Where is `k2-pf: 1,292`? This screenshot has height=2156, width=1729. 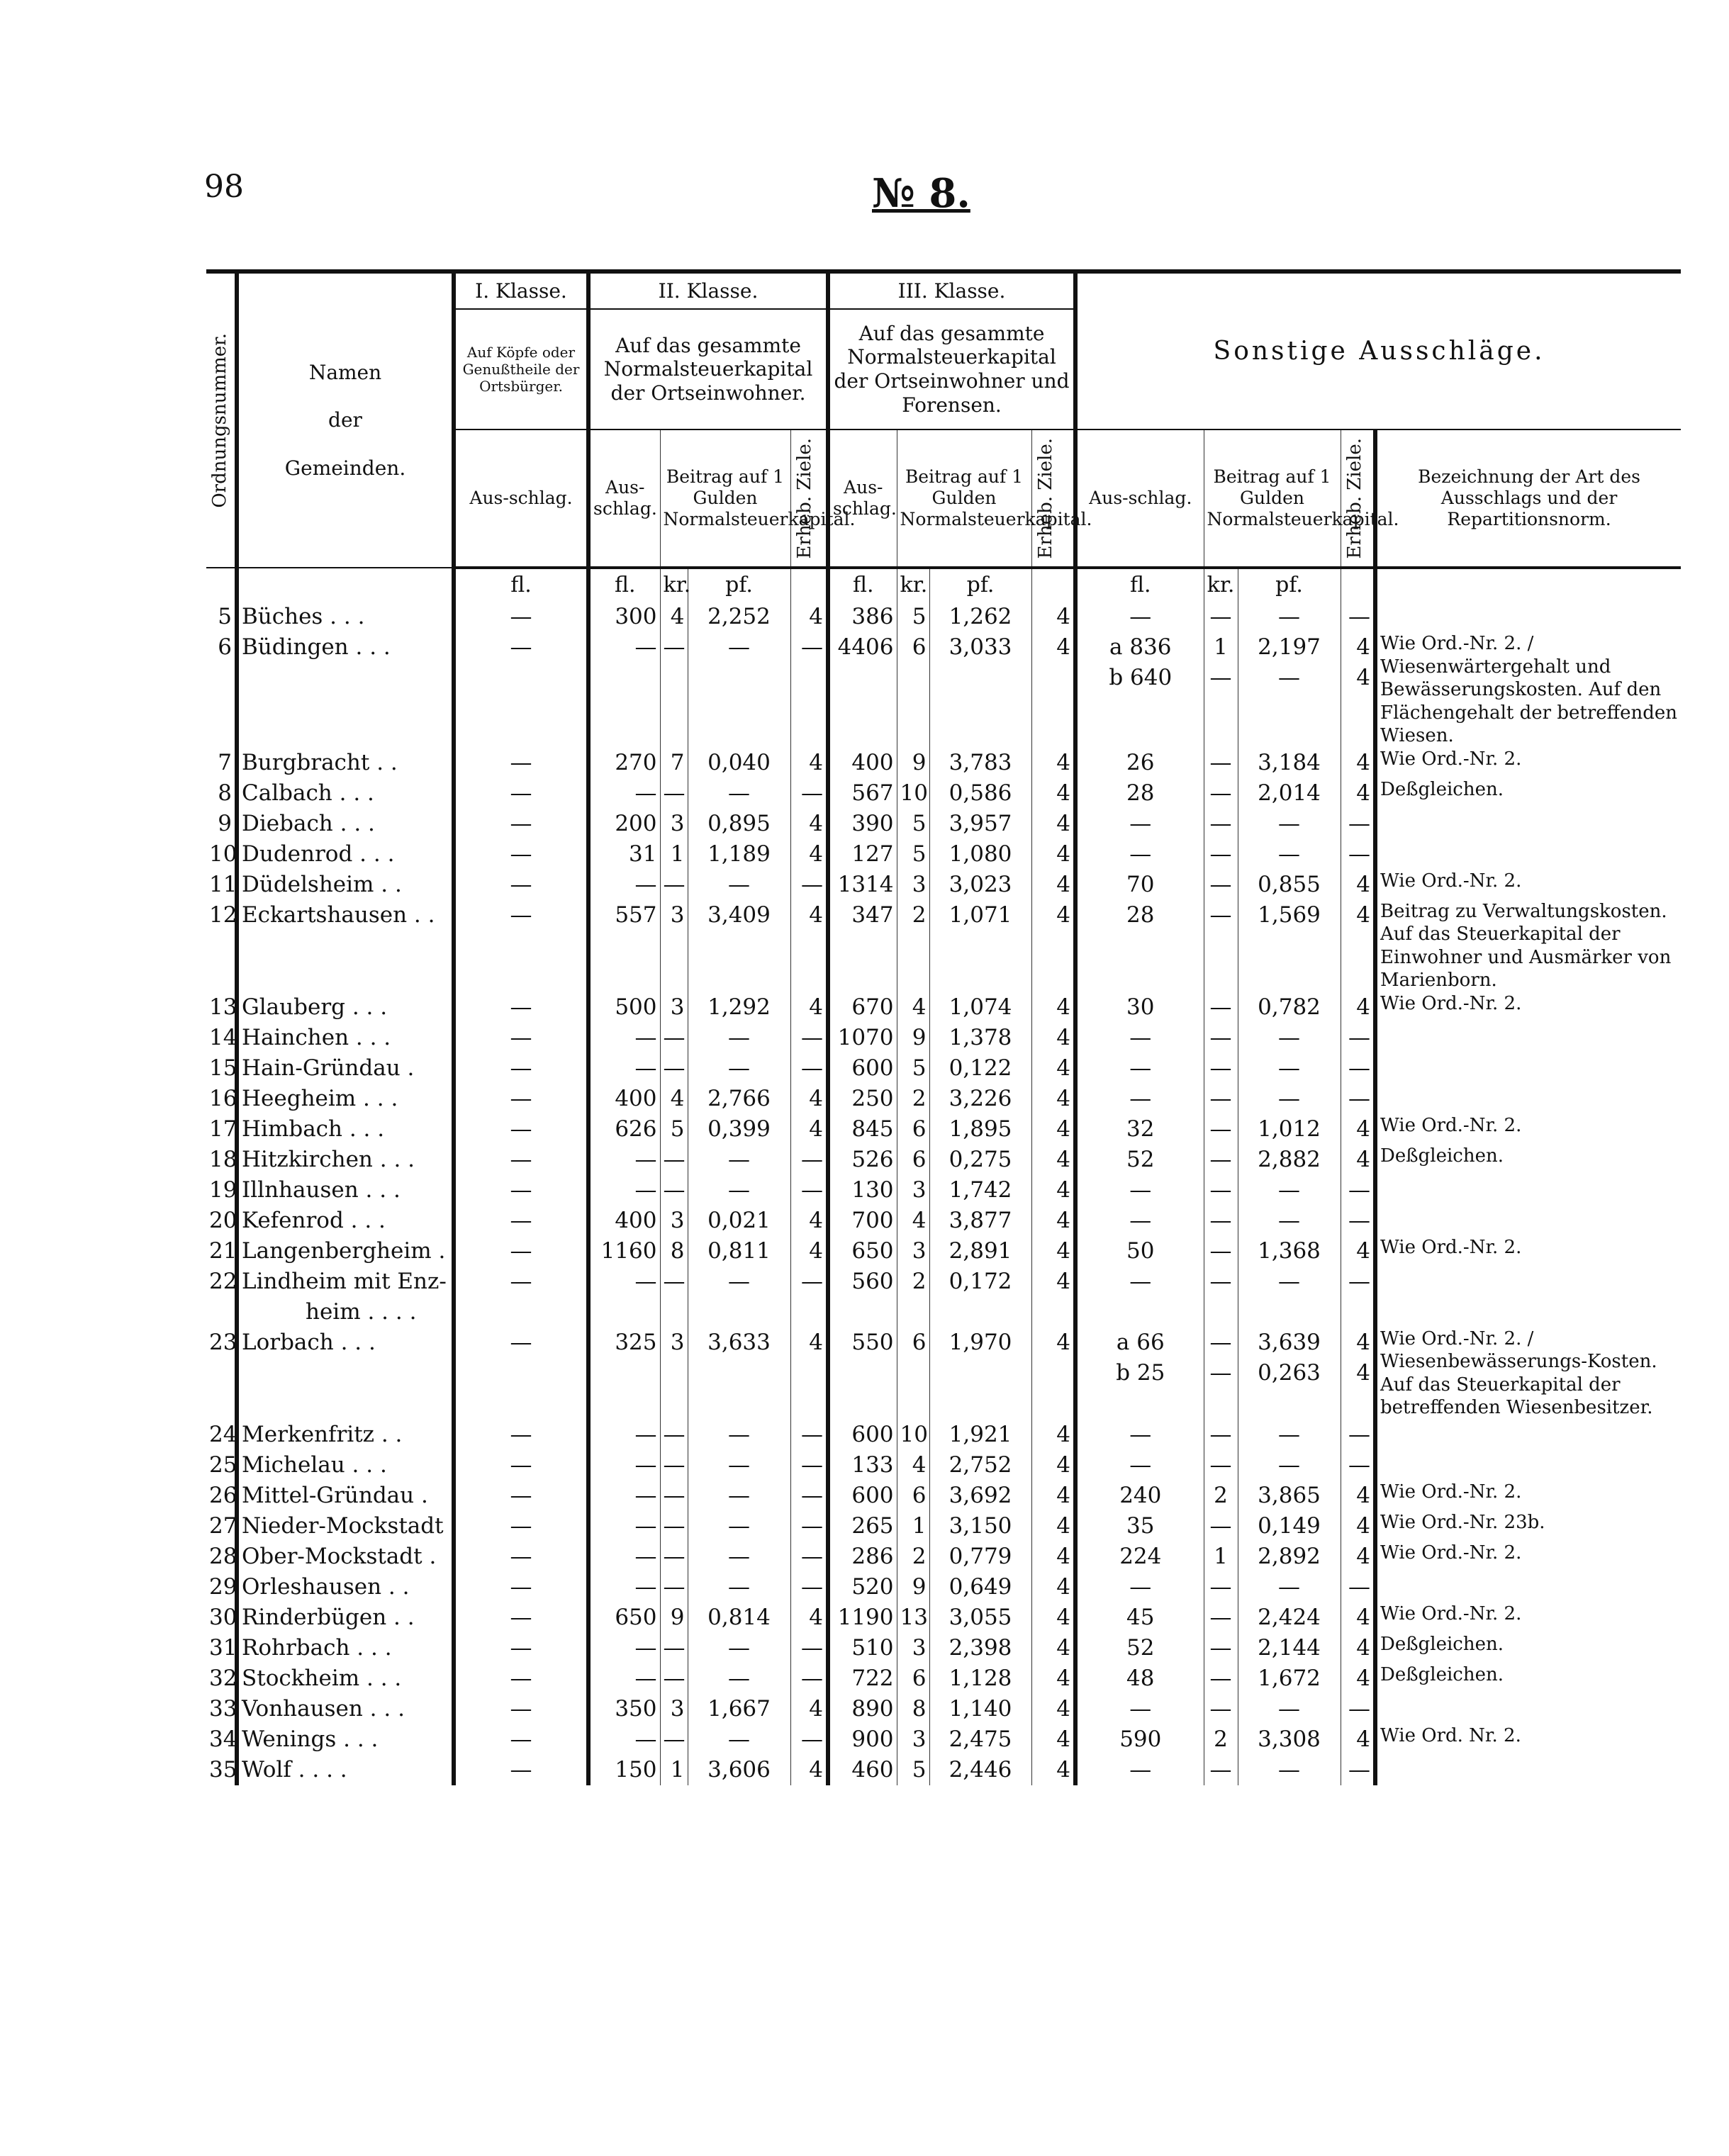
k2-pf: 1,292 is located at coordinates (738, 1007).